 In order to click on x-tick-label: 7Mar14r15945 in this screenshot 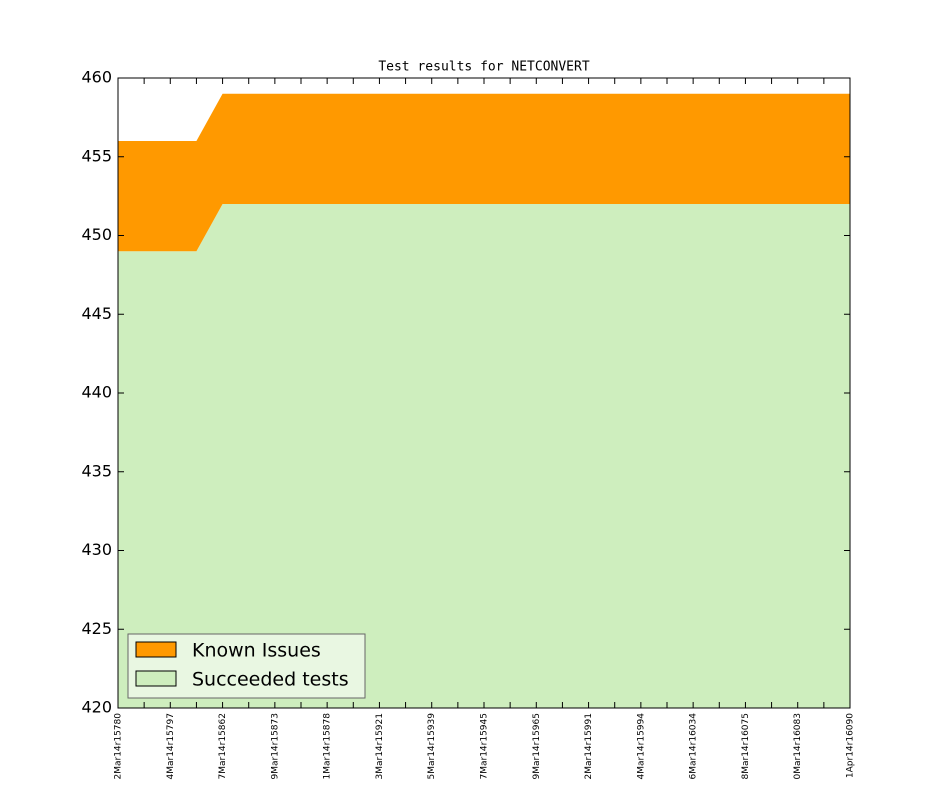, I will do `click(485, 746)`.